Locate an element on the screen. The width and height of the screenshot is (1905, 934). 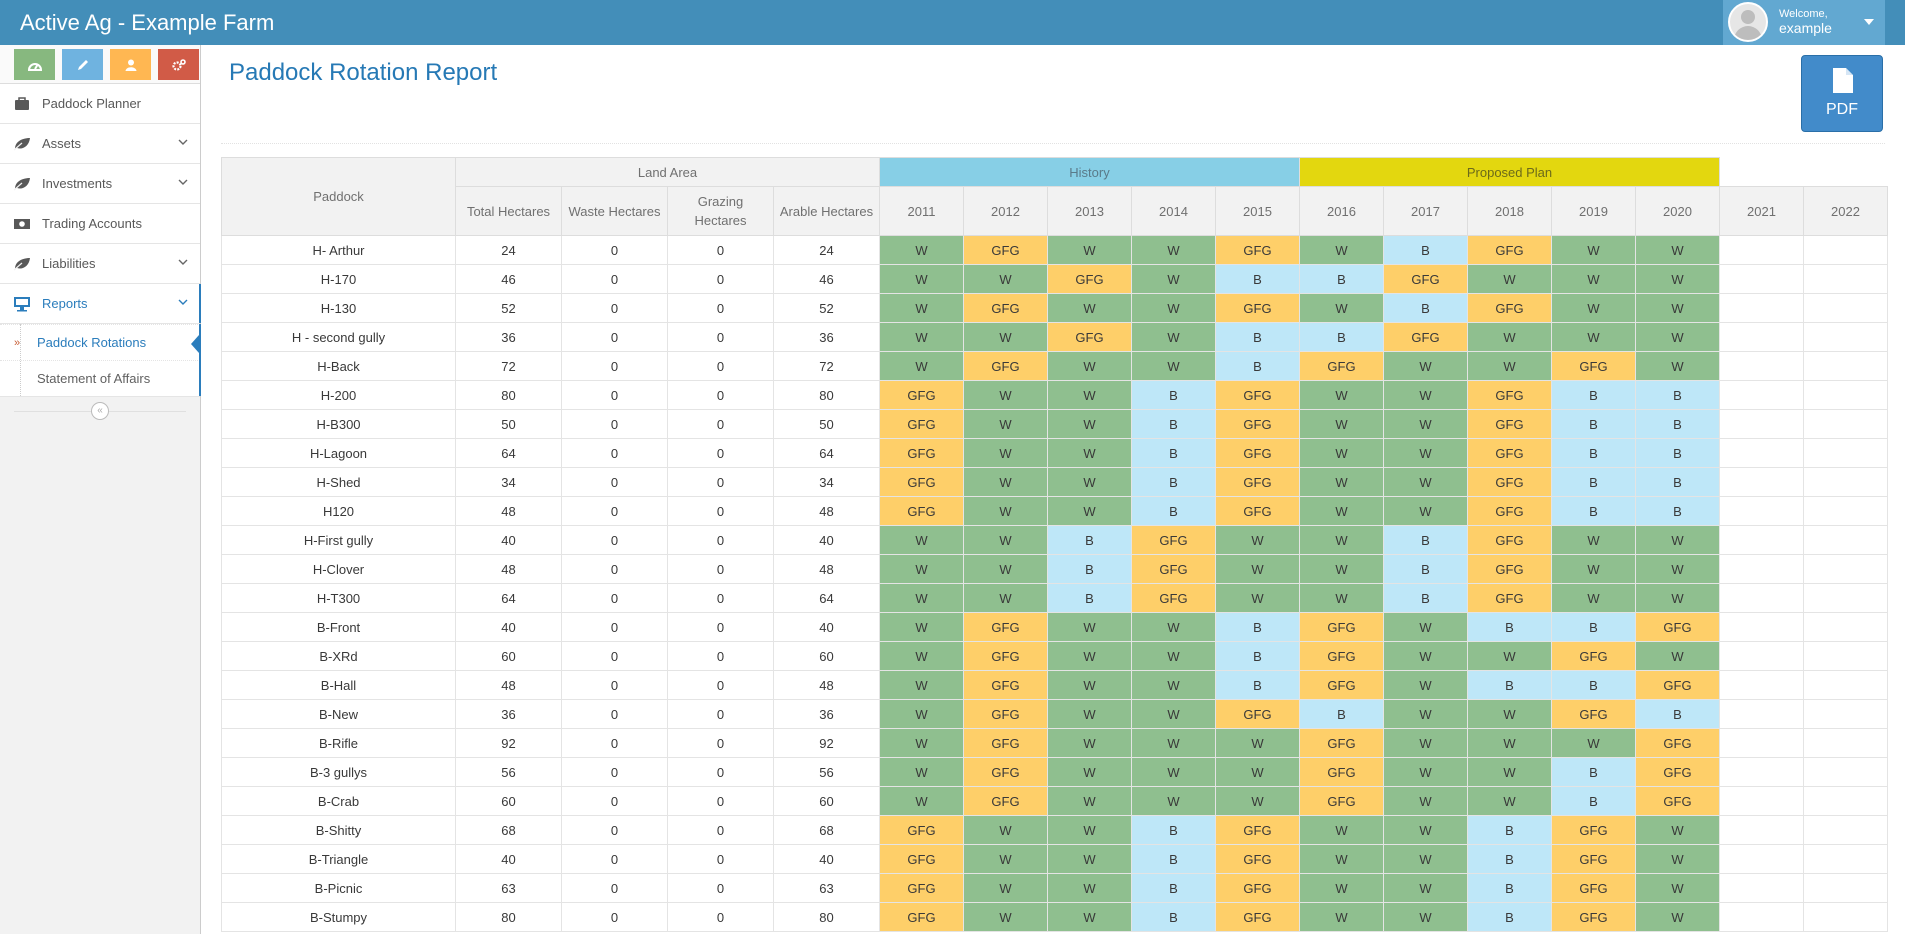
arable-hectares-cell: 64 is located at coordinates (826, 453).